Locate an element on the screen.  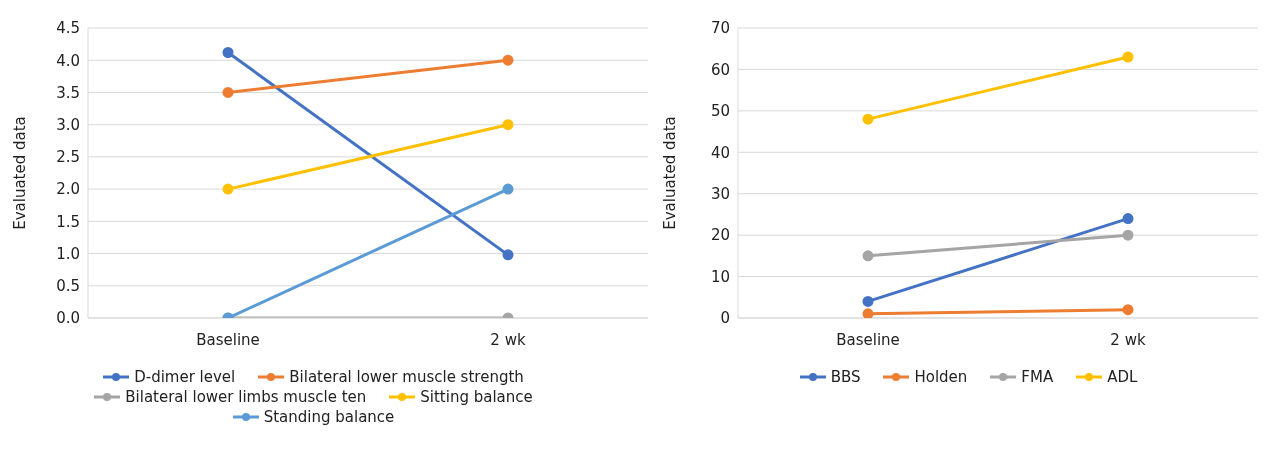
legend-label: Sitting balance is located at coordinates (476, 397).